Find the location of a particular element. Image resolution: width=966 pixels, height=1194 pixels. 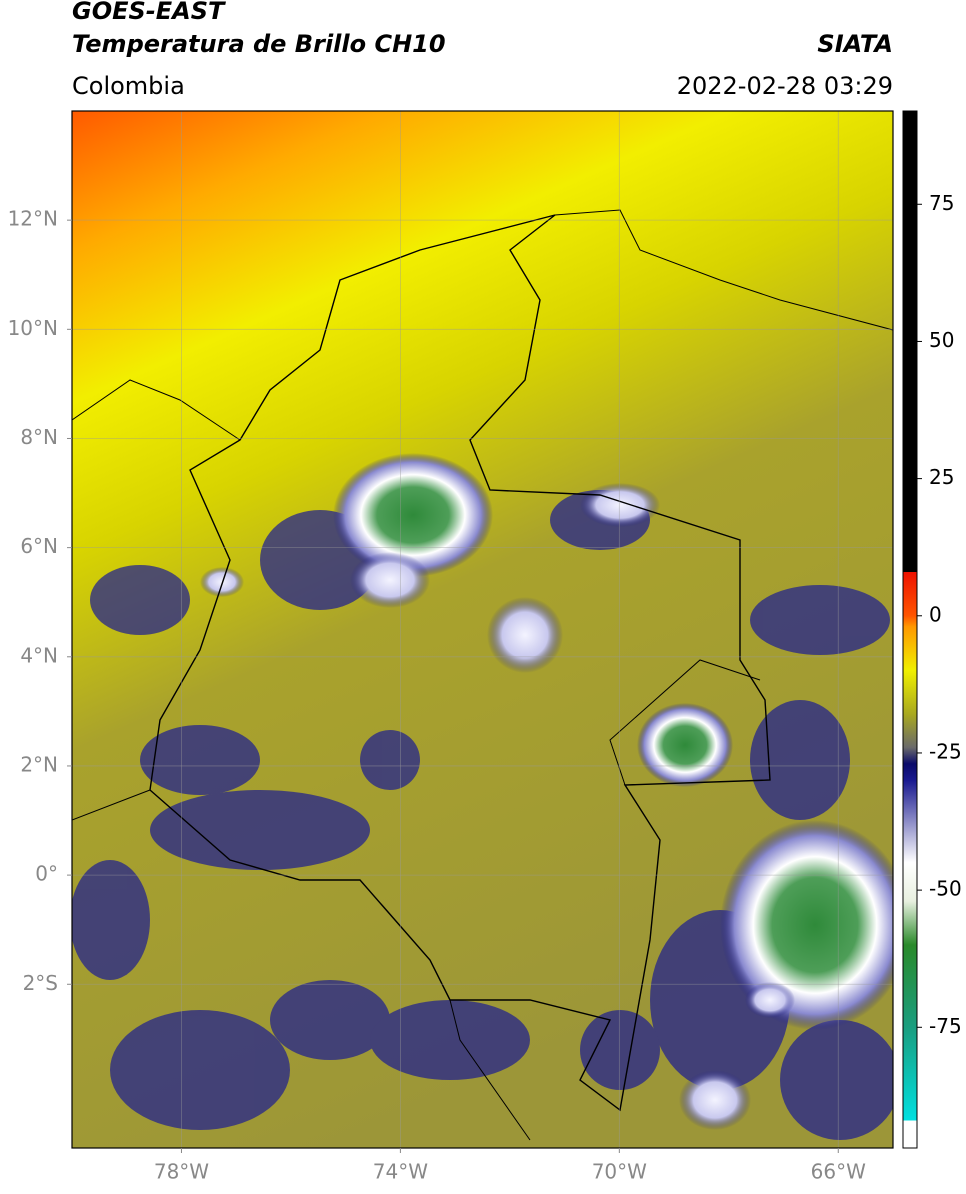

datetime: 2022-02-28 03:29 is located at coordinates (785, 86).